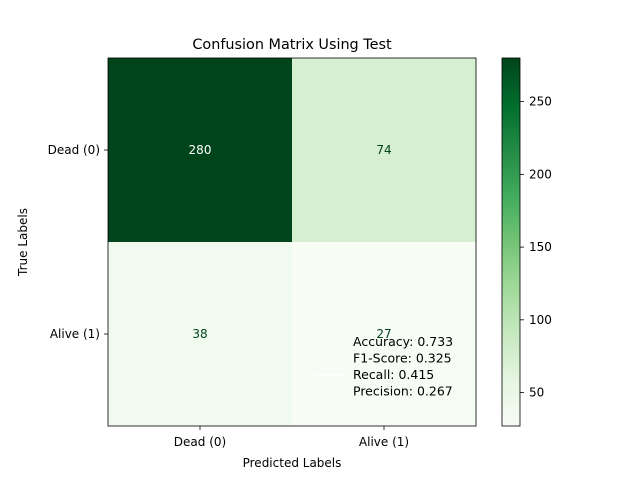  I want to click on chart-title: Confusion Matrix Using Test, so click(292, 45).